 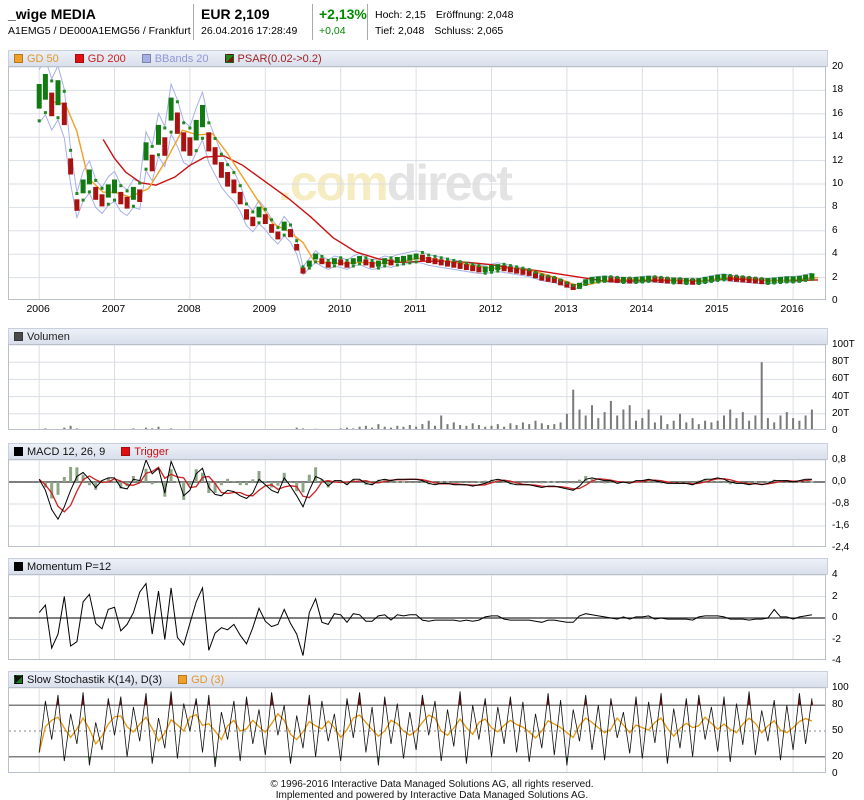 What do you see at coordinates (411, 31) in the screenshot?
I see `tief-value: 2,048` at bounding box center [411, 31].